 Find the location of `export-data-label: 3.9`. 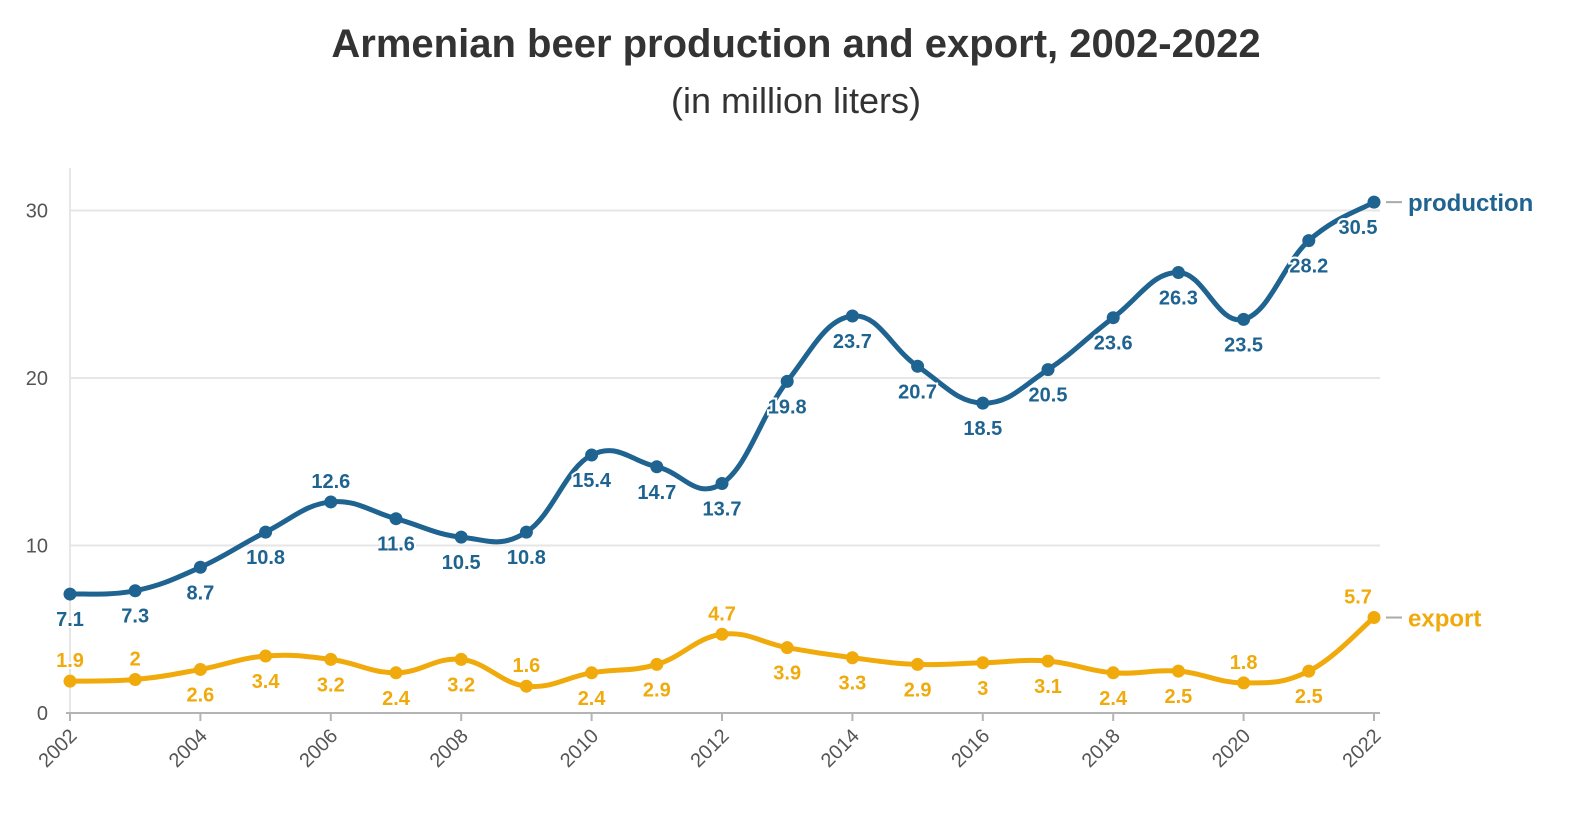

export-data-label: 3.9 is located at coordinates (787, 674).